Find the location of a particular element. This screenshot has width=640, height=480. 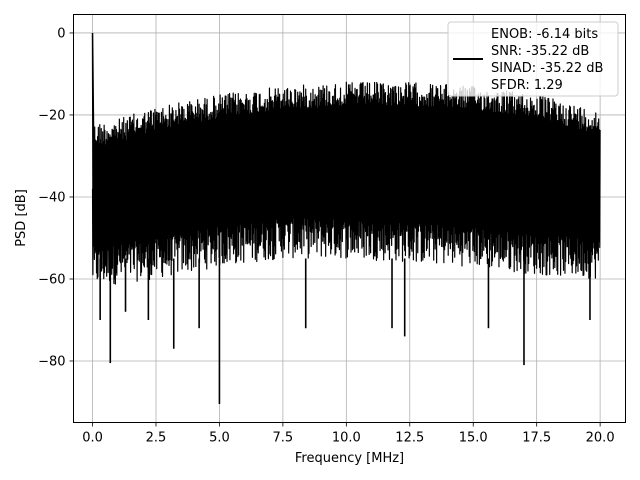

x-axis-ticks: 0.0 2.5 5.0 7.5 10.0 12.5 15.0 17.5 20.0 is located at coordinates (348, 434).